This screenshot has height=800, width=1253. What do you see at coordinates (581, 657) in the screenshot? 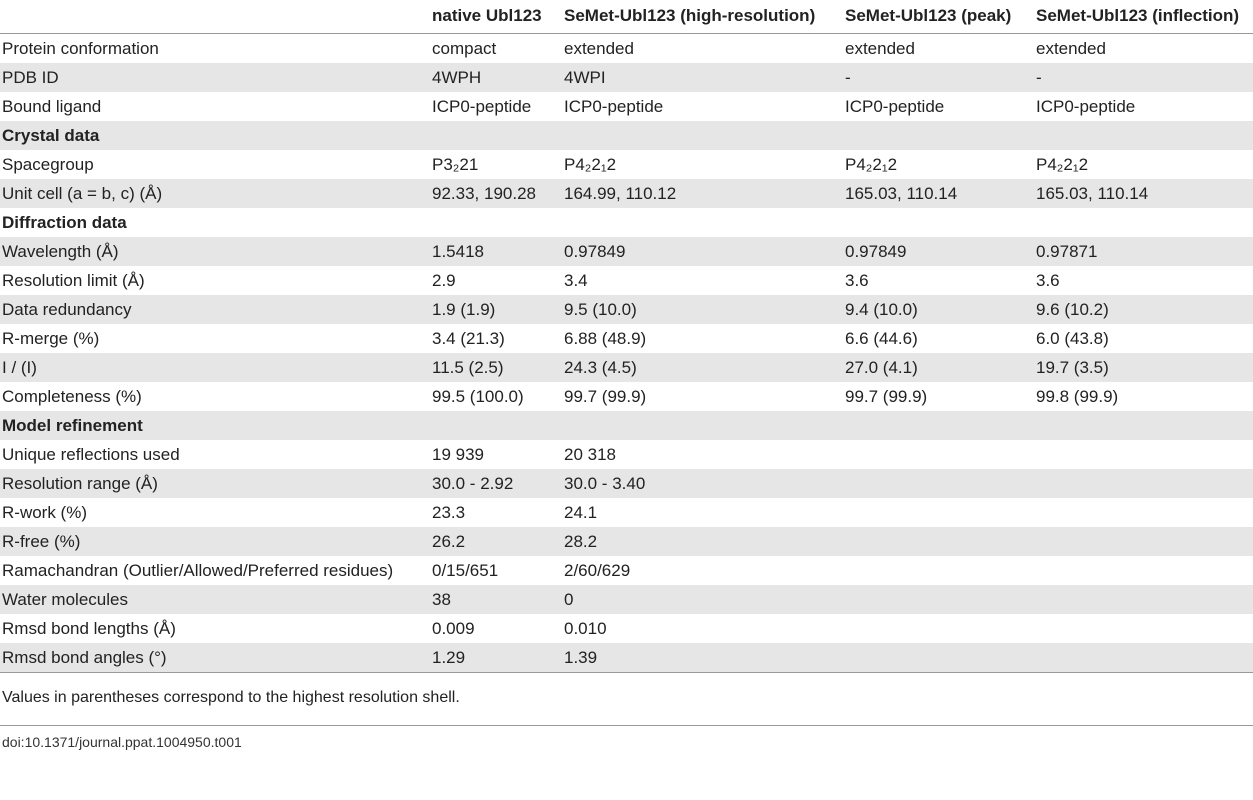
I see `table-cell: 1.39` at bounding box center [581, 657].